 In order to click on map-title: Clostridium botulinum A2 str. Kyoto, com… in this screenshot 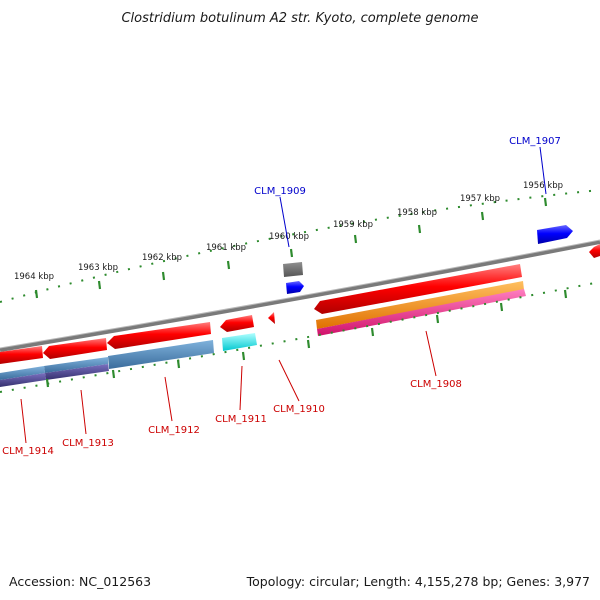, I will do `click(299, 18)`.